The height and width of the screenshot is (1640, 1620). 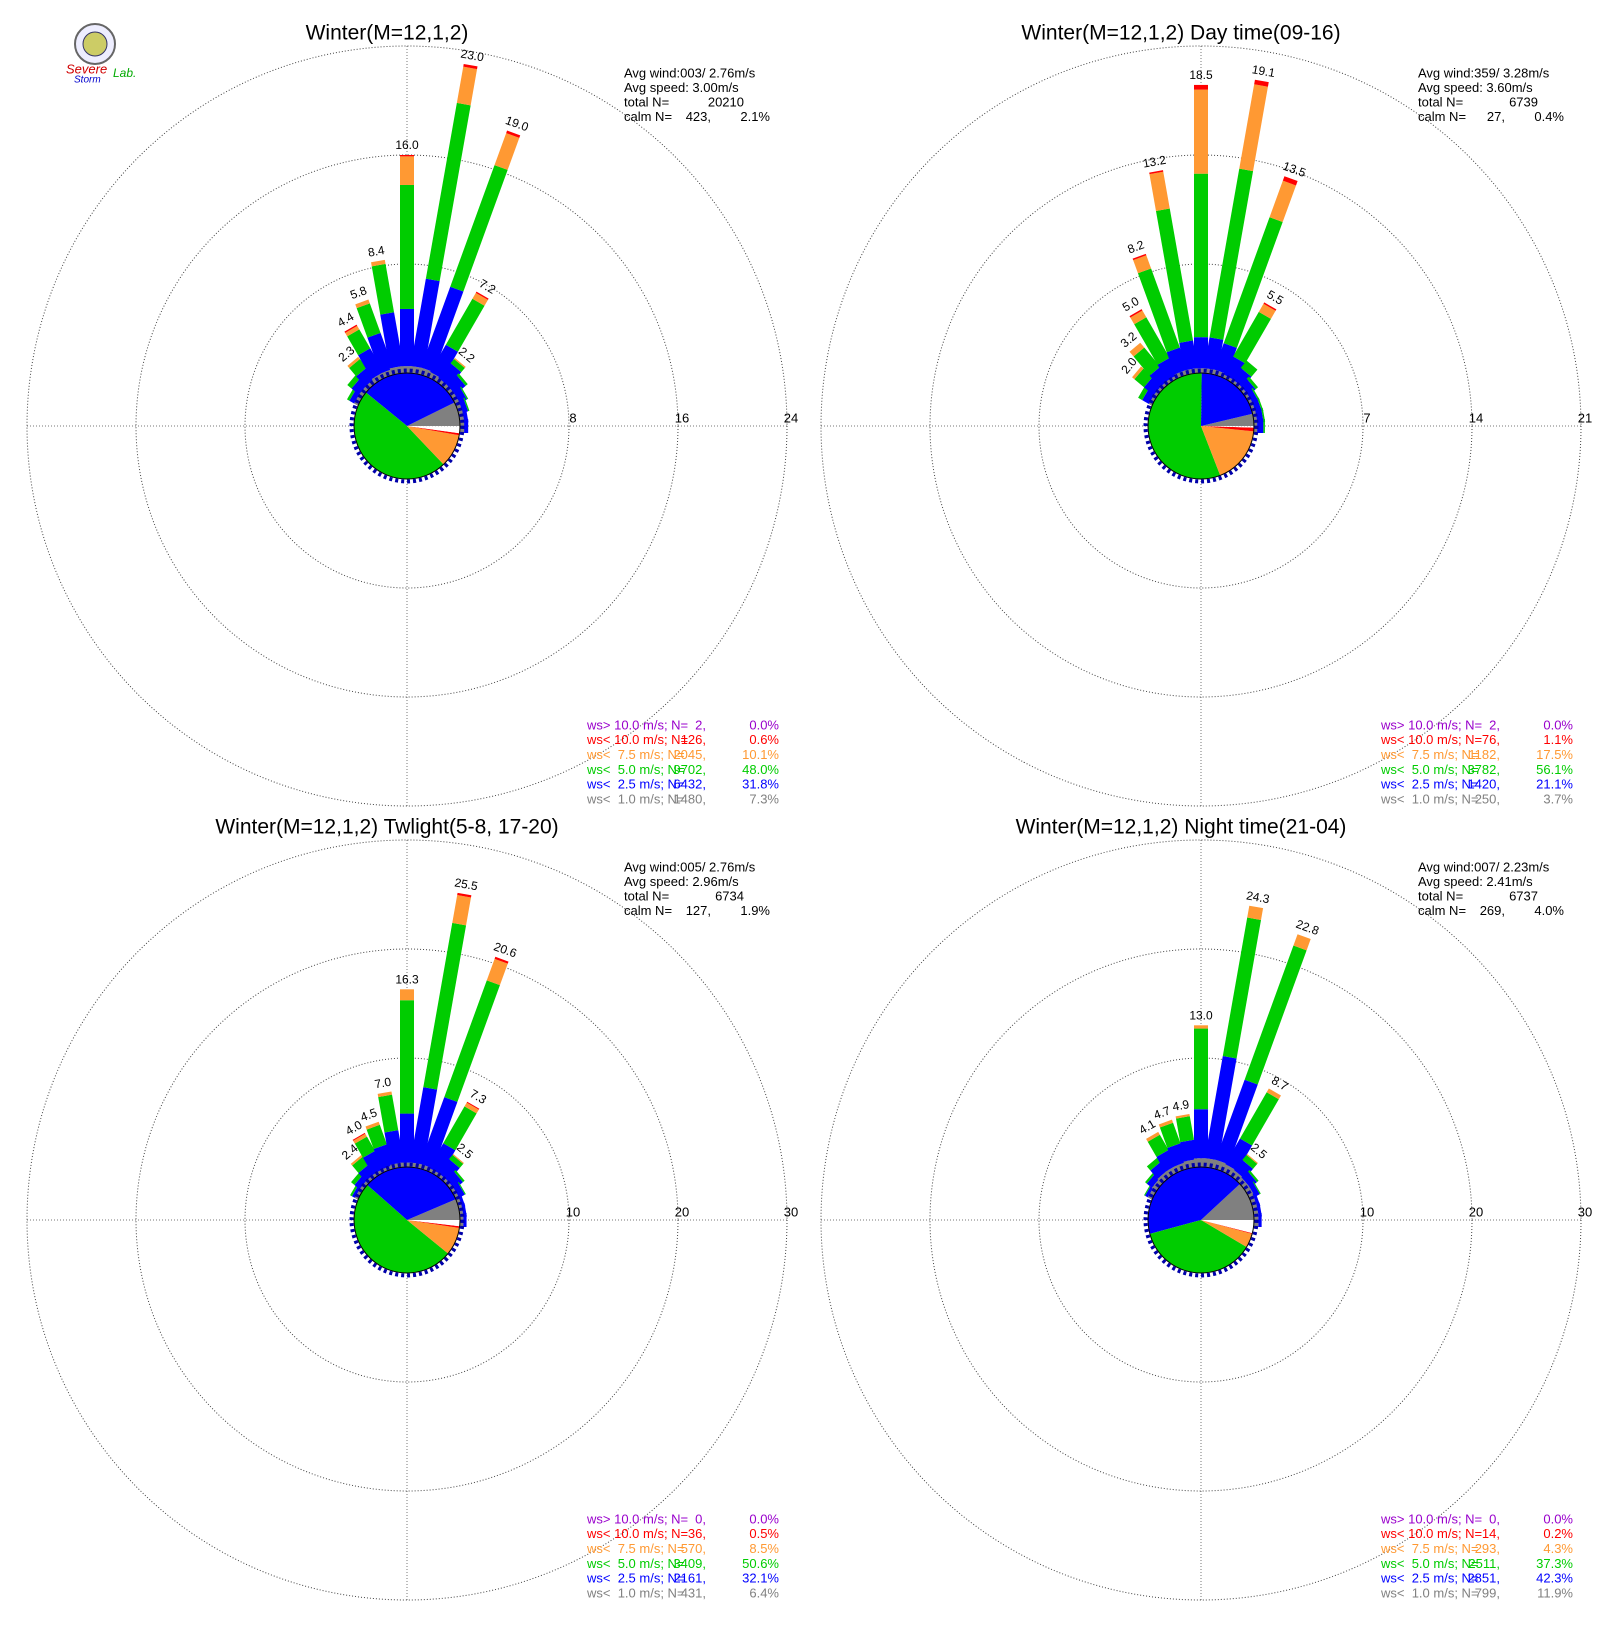 I want to click on pie-outline, so click(x=1201, y=426).